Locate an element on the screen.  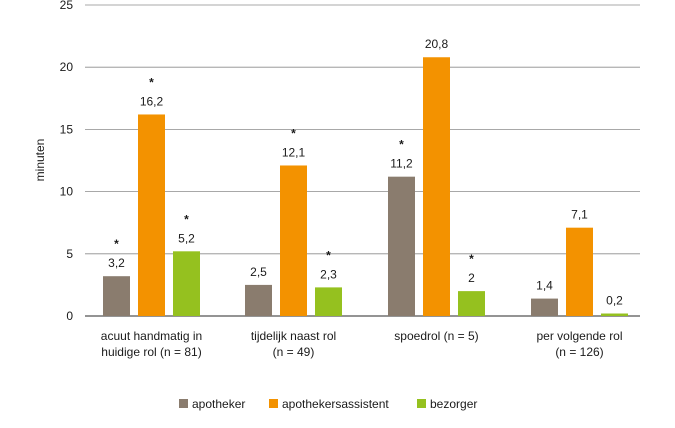
data-label: 7,1 is located at coordinates (579, 215).